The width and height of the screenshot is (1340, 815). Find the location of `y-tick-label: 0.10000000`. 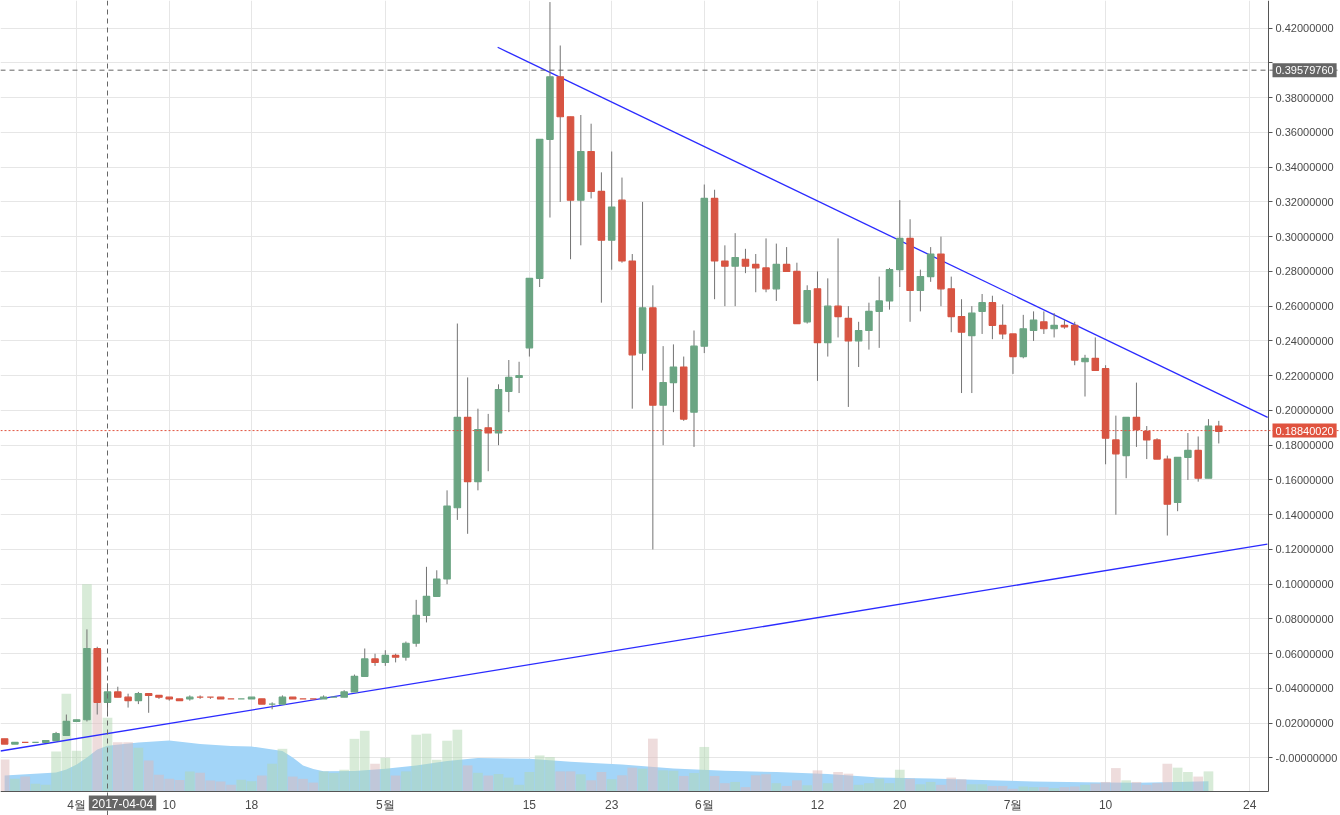

y-tick-label: 0.10000000 is located at coordinates (1304, 584).